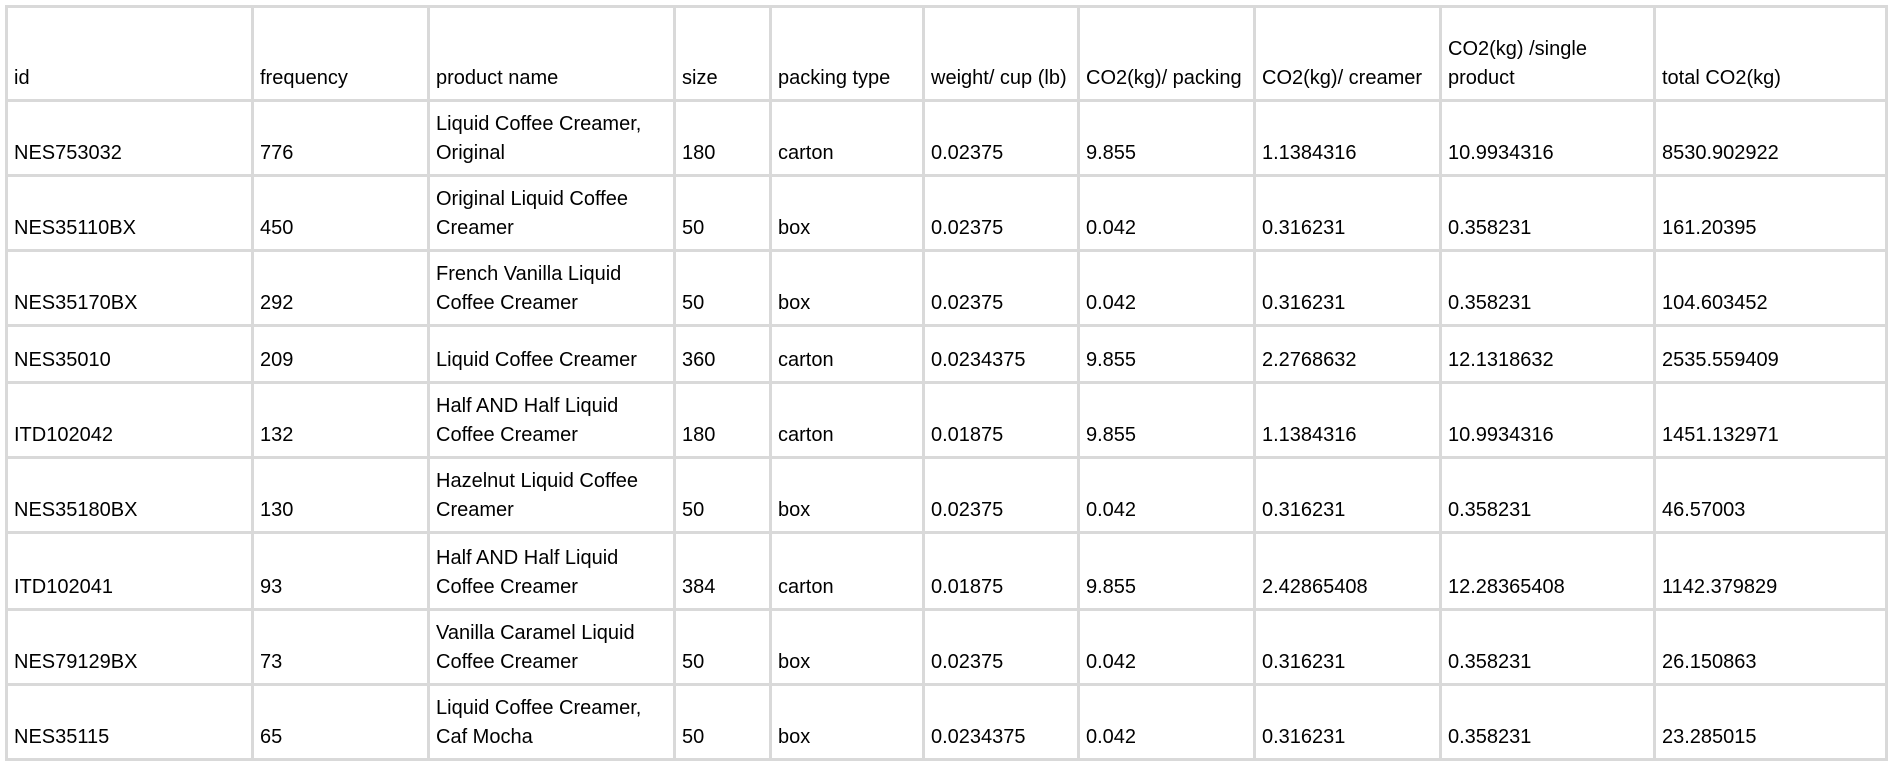 The image size is (1894, 762). What do you see at coordinates (722, 354) in the screenshot?
I see `table-cell: 360` at bounding box center [722, 354].